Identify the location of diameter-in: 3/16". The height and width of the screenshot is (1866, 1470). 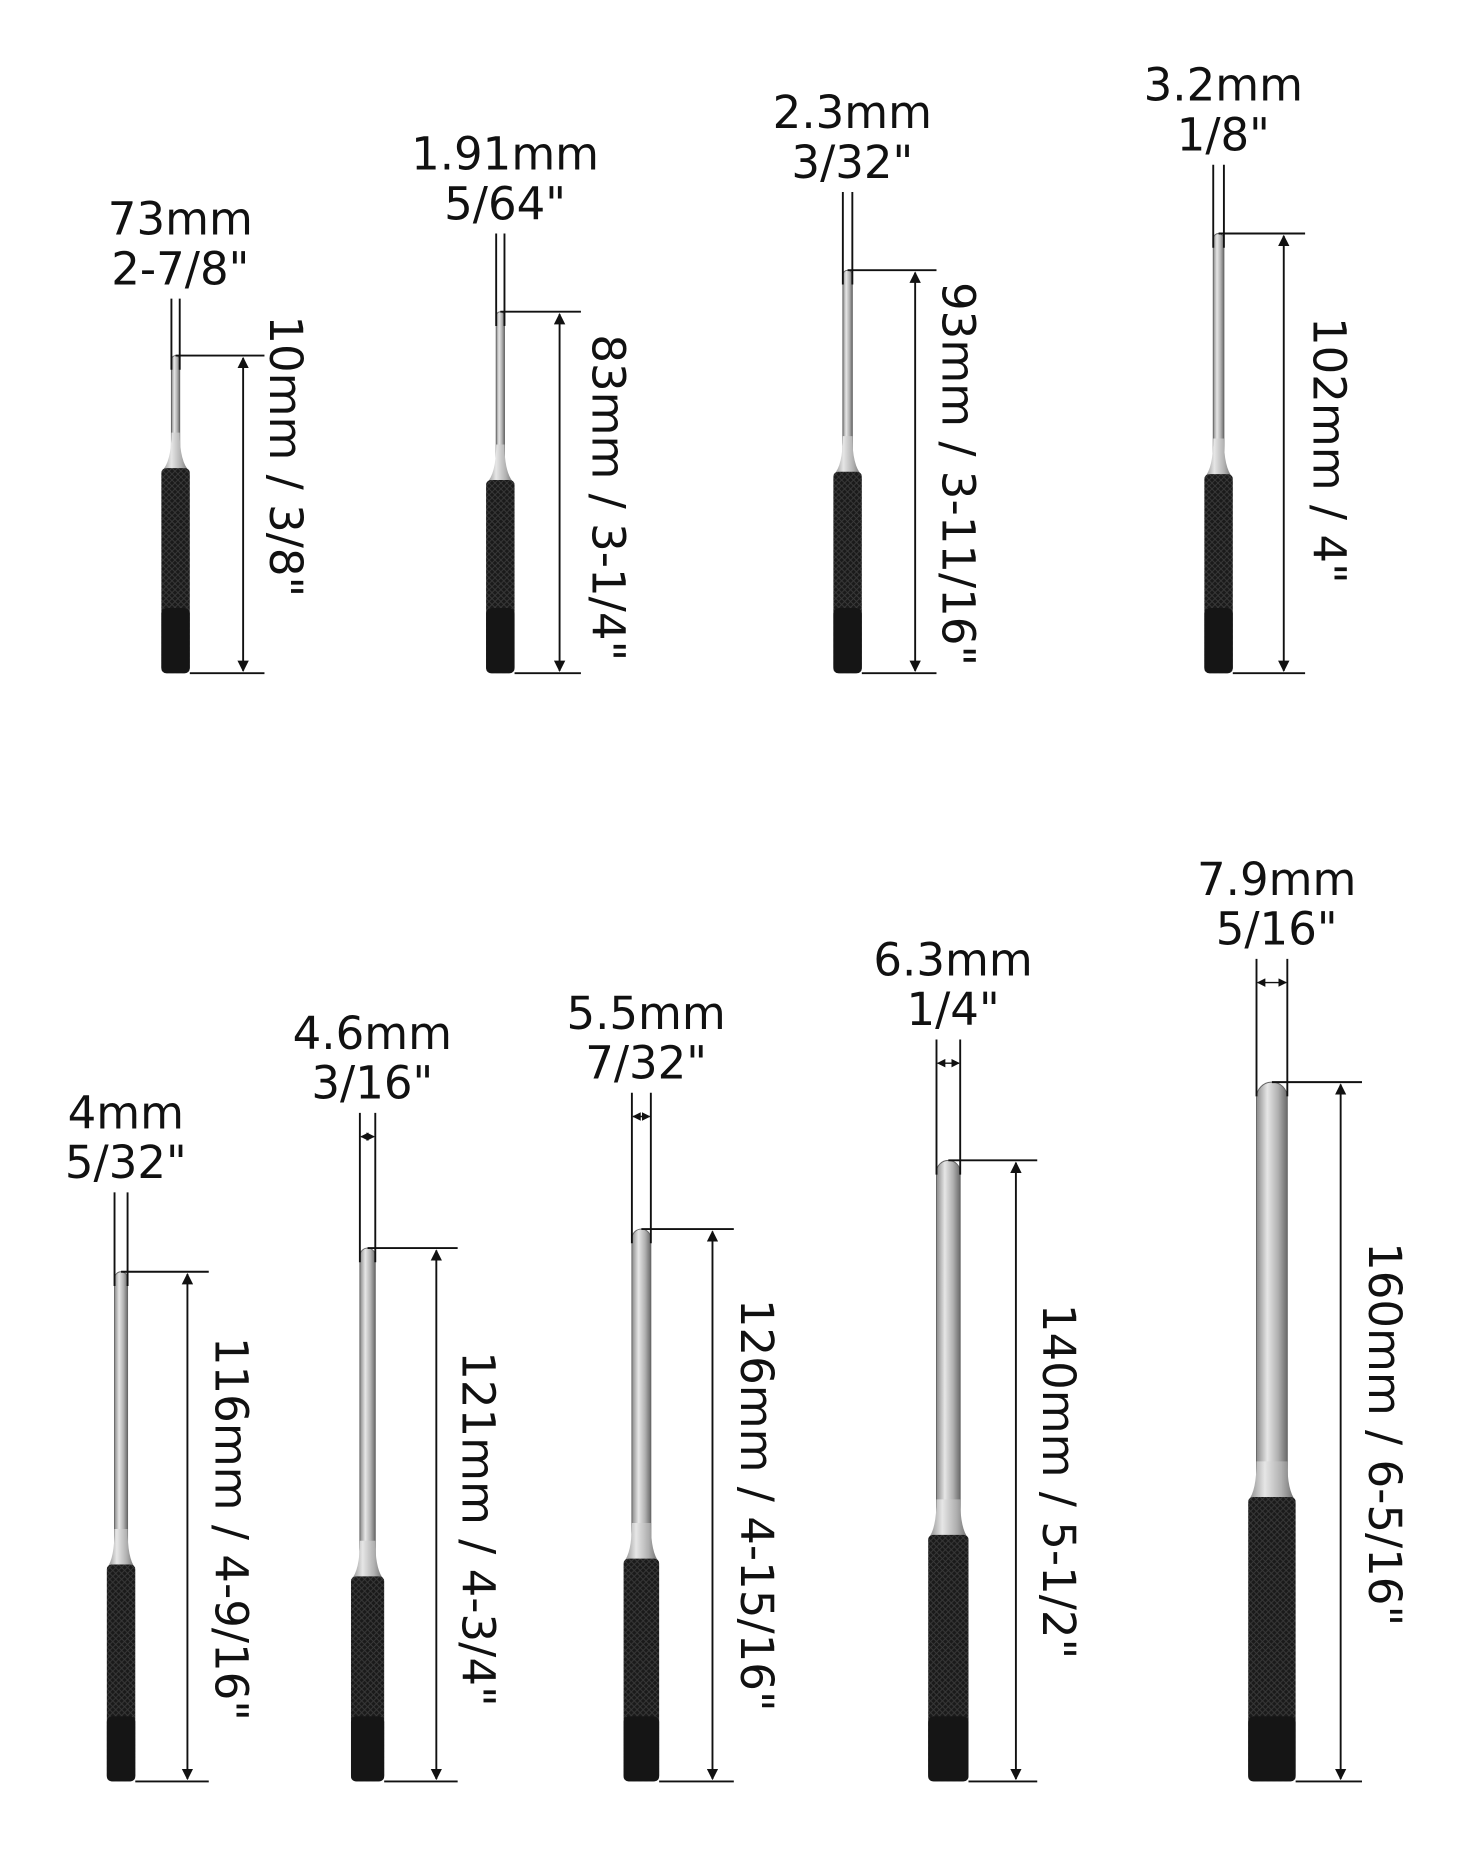
(372, 1083).